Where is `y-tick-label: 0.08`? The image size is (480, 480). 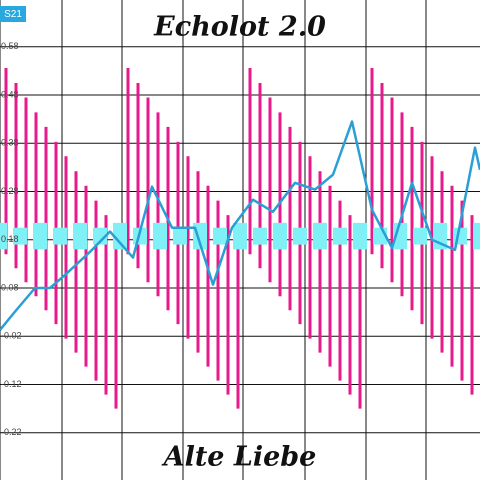 y-tick-label: 0.08 is located at coordinates (10, 287).